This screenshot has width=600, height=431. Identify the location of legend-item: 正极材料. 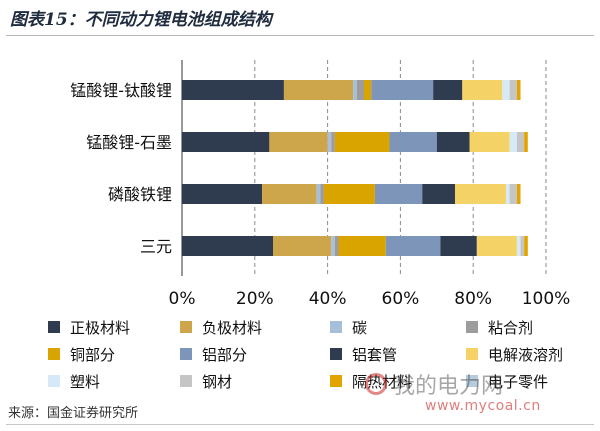
(89, 327).